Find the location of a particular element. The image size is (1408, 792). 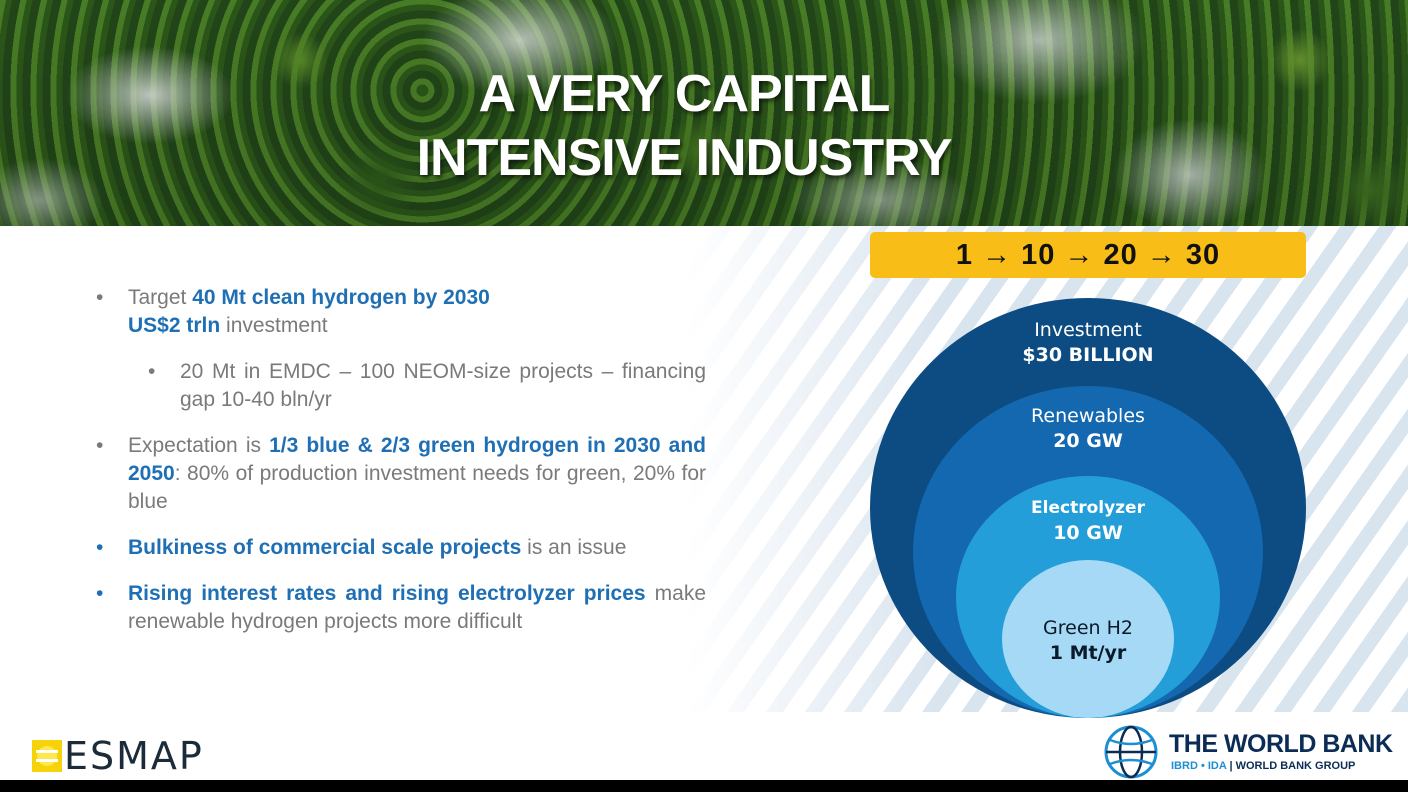

bullet-text: is an issue is located at coordinates (574, 547).